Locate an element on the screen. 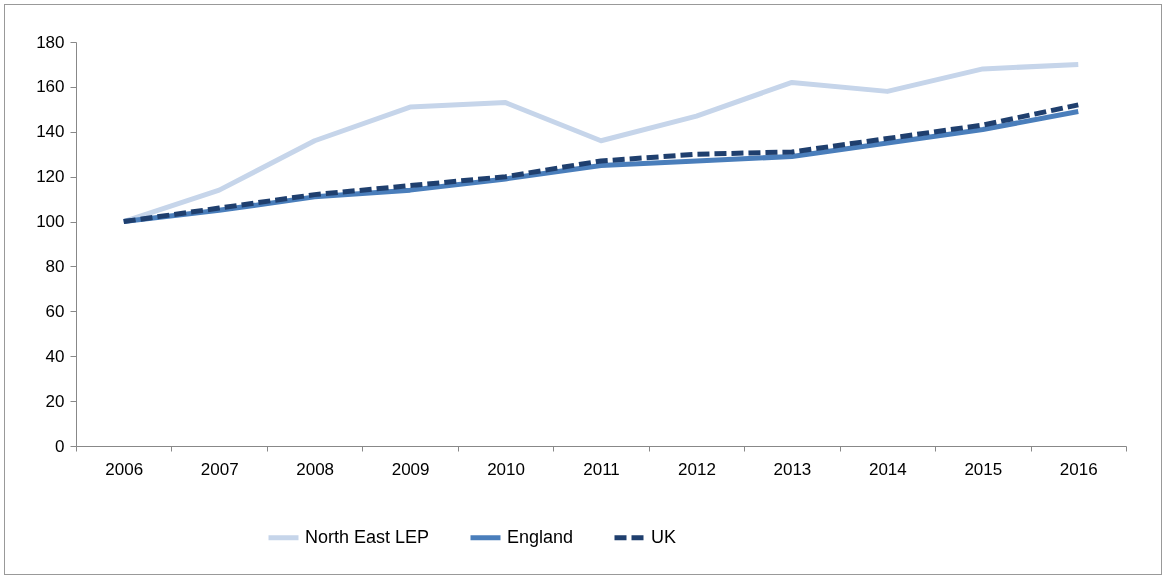 This screenshot has height=581, width=1168. x-tick-label: 2012 is located at coordinates (697, 469).